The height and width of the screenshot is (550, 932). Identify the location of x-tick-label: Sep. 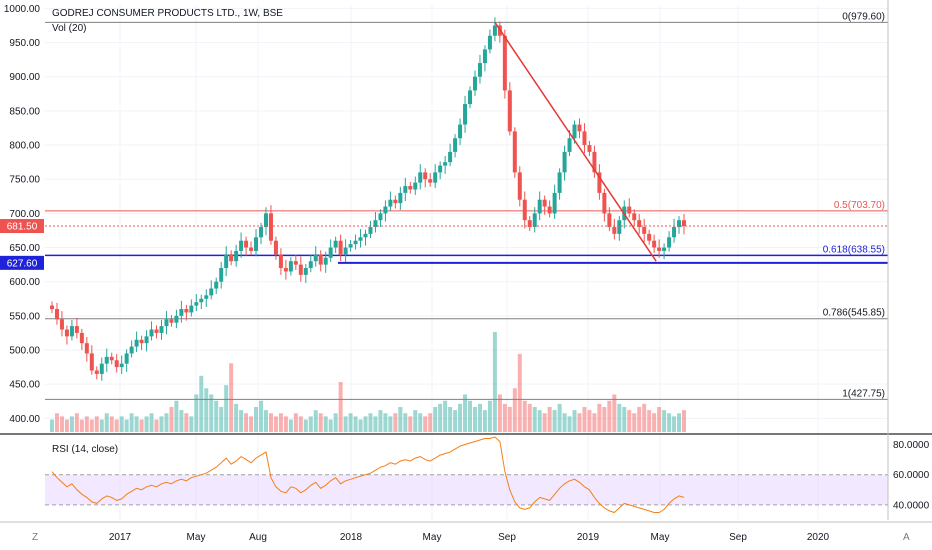
(507, 537).